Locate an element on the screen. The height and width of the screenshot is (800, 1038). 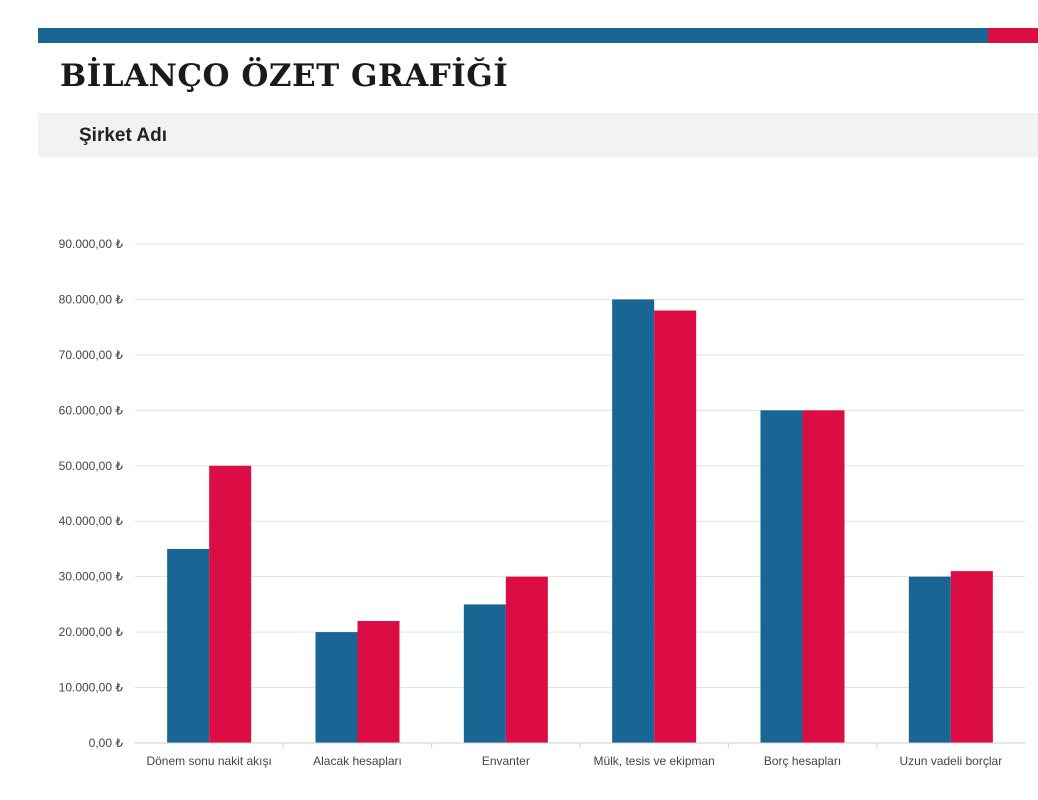
x-tick-label: Mülk, tesis ve ekipman is located at coordinates (653, 761).